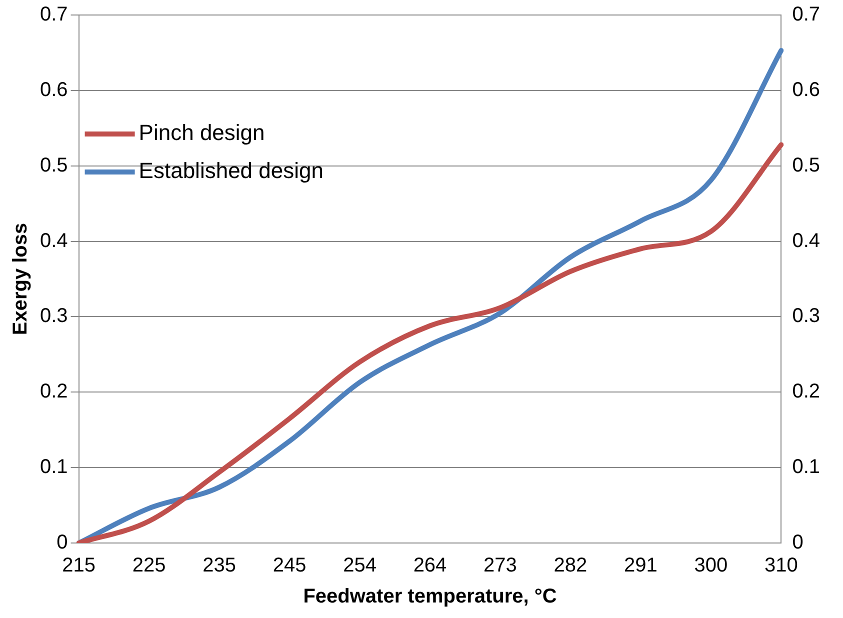  What do you see at coordinates (806, 165) in the screenshot?
I see `y2-tick-label: 0.5` at bounding box center [806, 165].